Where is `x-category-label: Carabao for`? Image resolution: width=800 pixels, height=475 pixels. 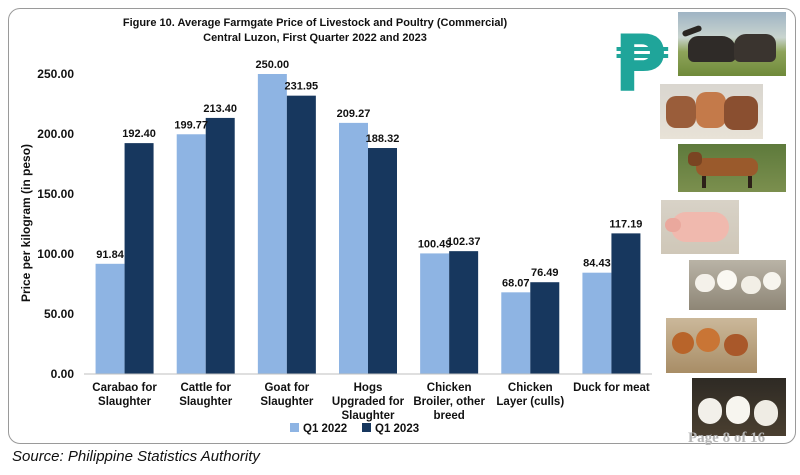 x-category-label: Carabao for is located at coordinates (124, 388).